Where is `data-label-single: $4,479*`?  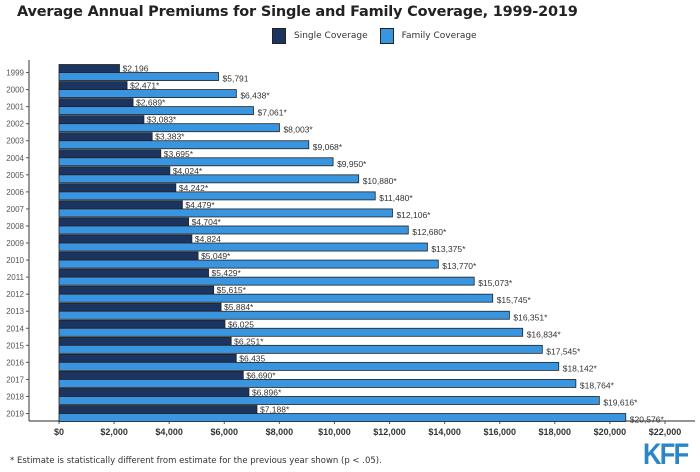 data-label-single: $4,479* is located at coordinates (200, 205).